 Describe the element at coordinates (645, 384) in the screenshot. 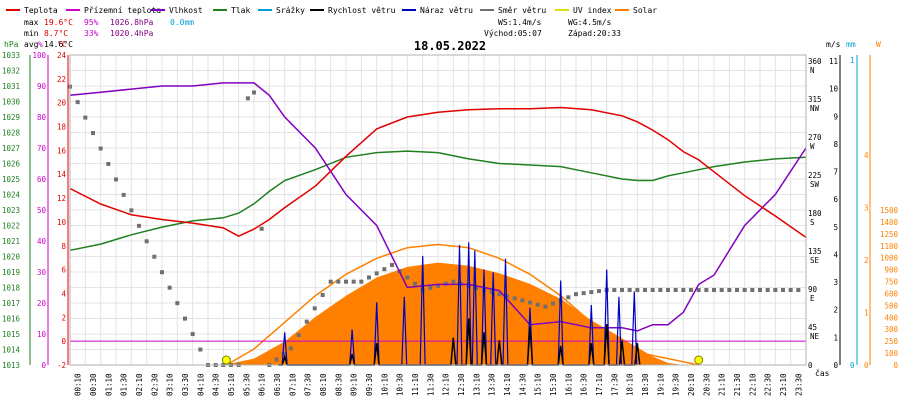

I see `x-tick-label: 18:30` at that location.